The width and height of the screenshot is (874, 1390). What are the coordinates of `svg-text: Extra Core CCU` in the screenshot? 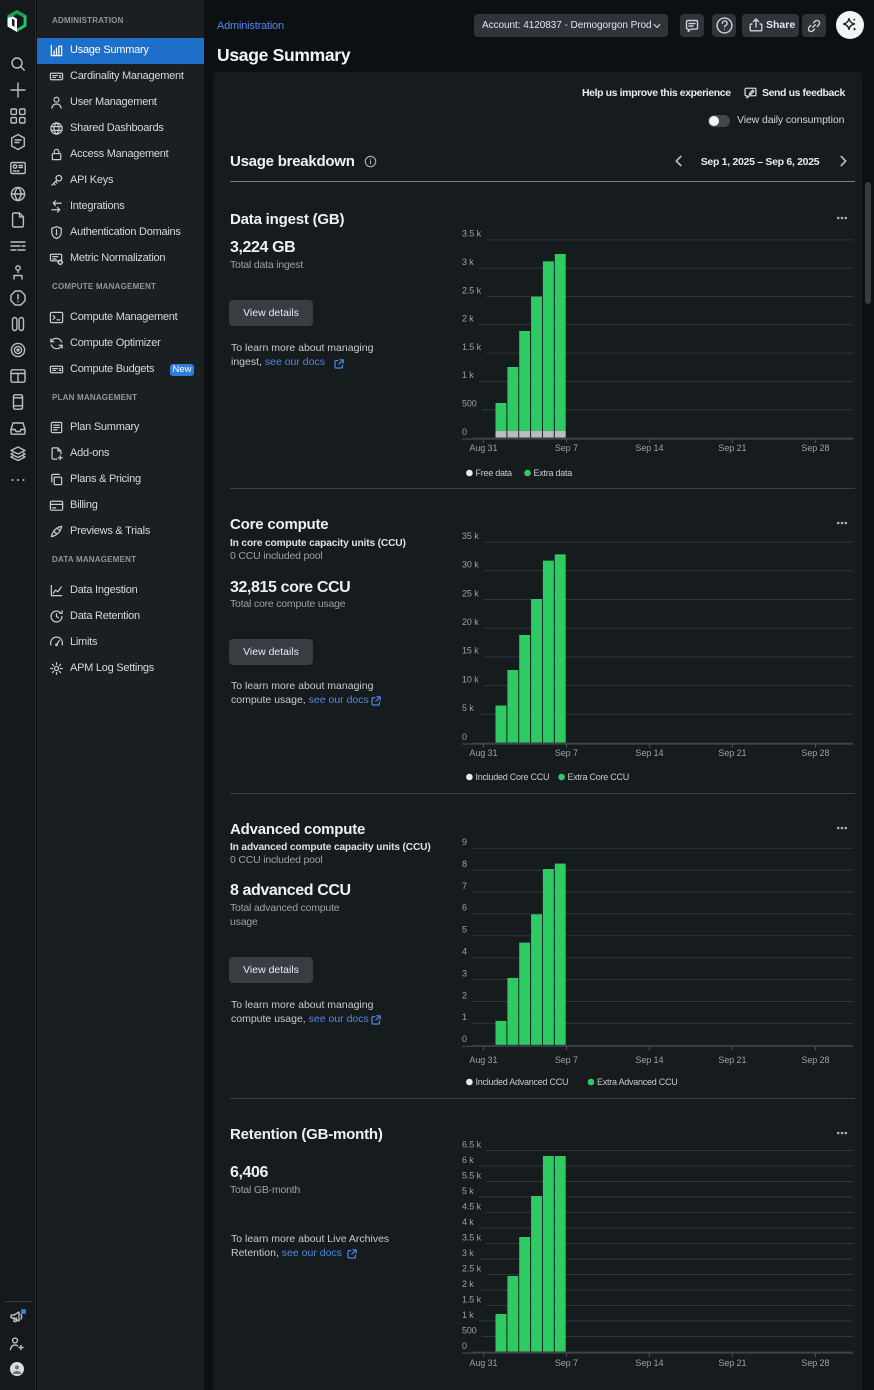 It's located at (599, 777).